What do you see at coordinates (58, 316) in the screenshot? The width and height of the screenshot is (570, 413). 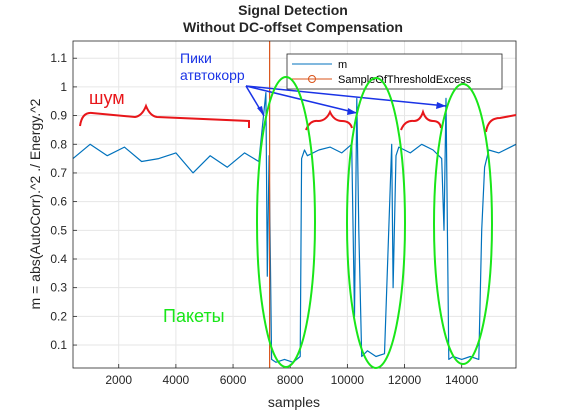 I see `y-tick-label: 0.2` at bounding box center [58, 316].